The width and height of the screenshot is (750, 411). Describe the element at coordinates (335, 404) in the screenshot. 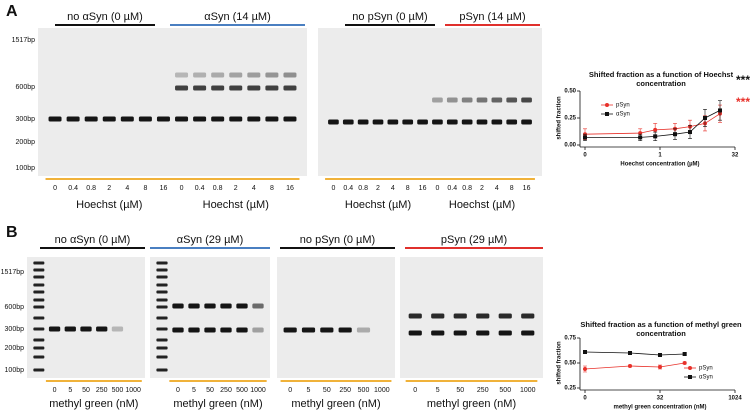

I see `gel-axis-label: methyl green (nM)` at that location.